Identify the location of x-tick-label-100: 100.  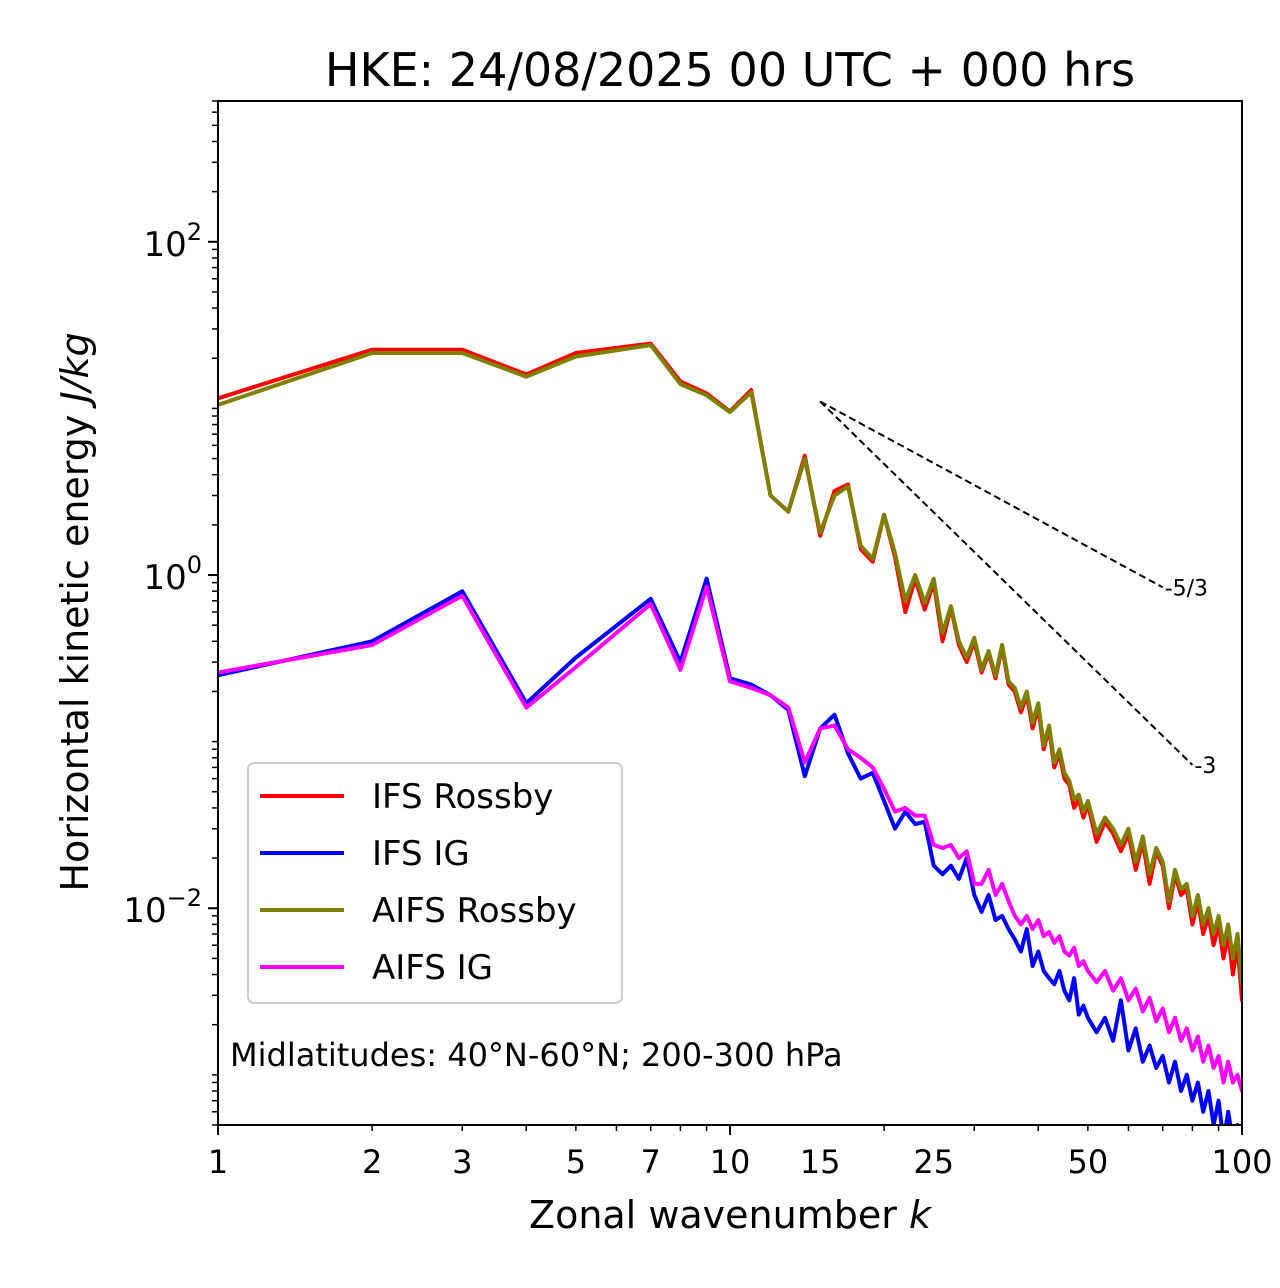
(1241, 1162).